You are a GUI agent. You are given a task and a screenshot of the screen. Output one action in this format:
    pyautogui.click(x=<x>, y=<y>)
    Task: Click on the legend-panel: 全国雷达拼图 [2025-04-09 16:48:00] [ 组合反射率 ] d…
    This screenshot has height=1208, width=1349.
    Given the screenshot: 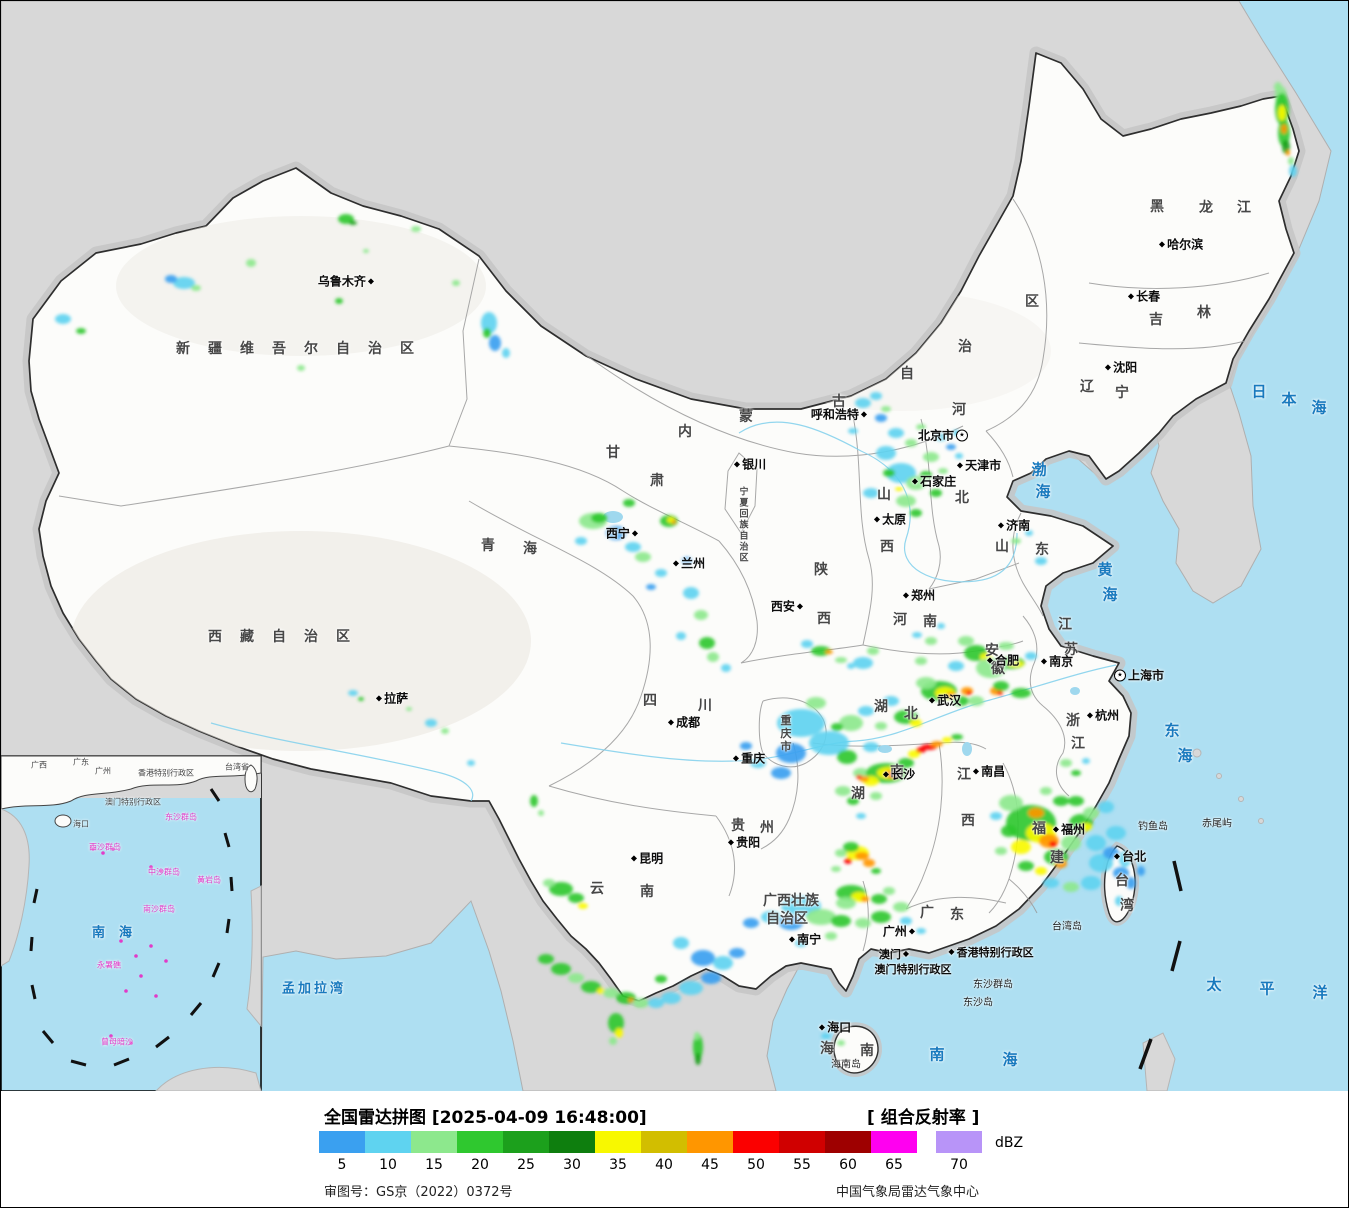 What is the action you would take?
    pyautogui.click(x=674, y=1149)
    